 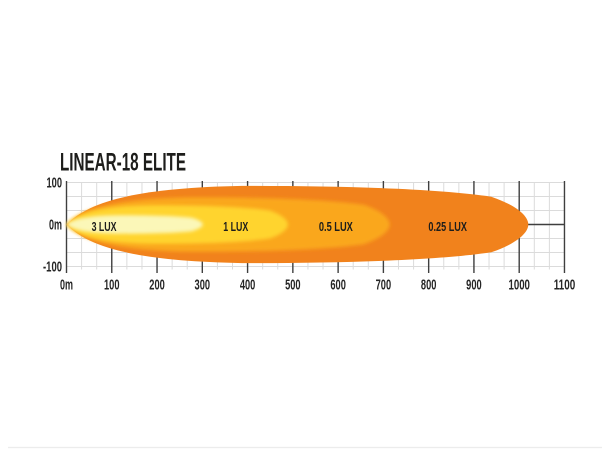 I want to click on x-axis-tick-labels: 0m 100 200 300 400 500 600 700 800 900 1000 1100, so click(x=317, y=286).